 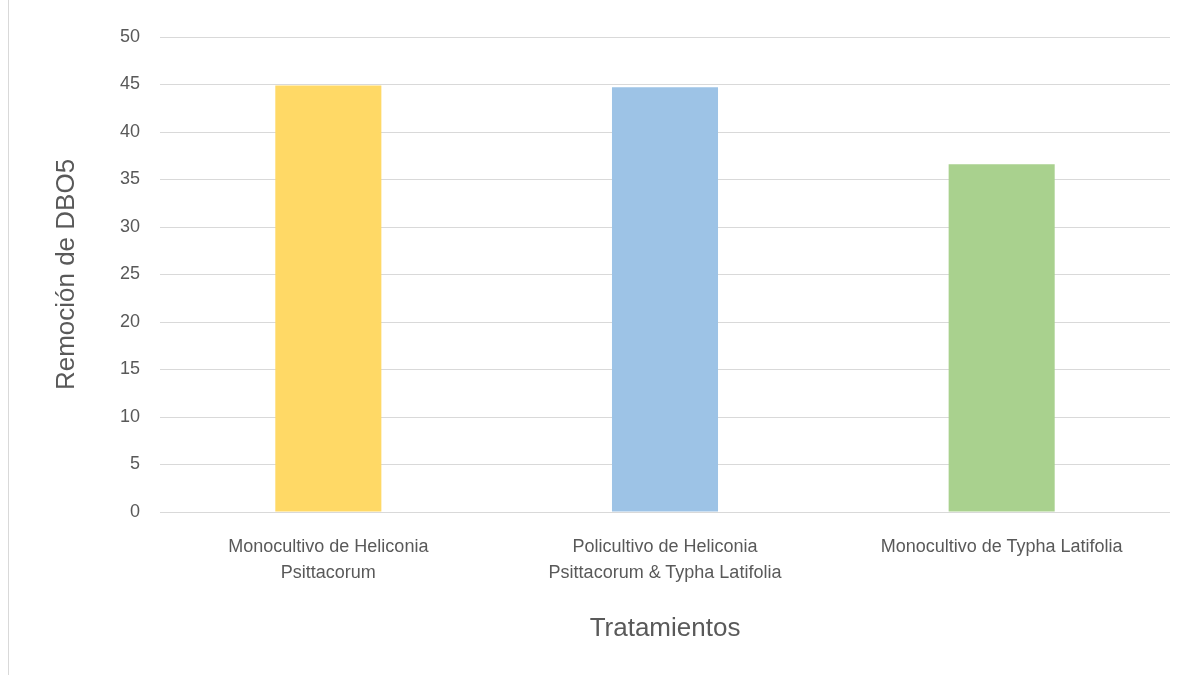 What do you see at coordinates (134, 510) in the screenshot?
I see `y-tick-label: 0` at bounding box center [134, 510].